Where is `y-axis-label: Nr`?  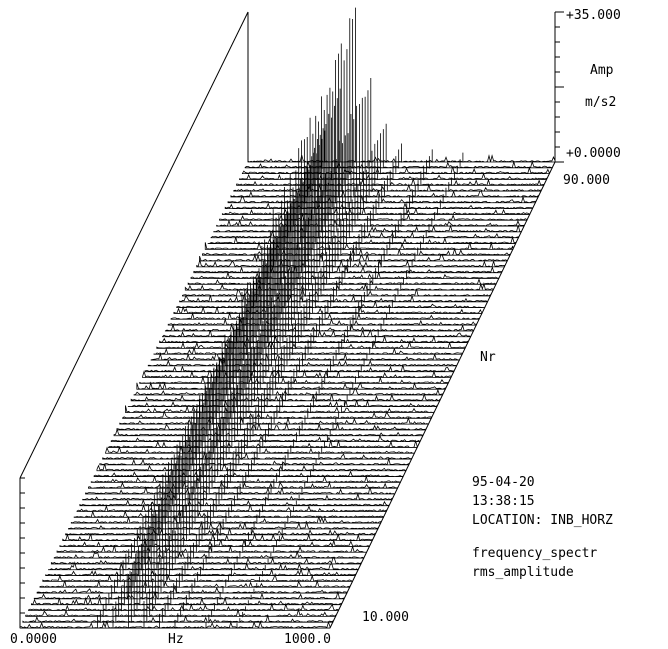 y-axis-label: Nr is located at coordinates (488, 357).